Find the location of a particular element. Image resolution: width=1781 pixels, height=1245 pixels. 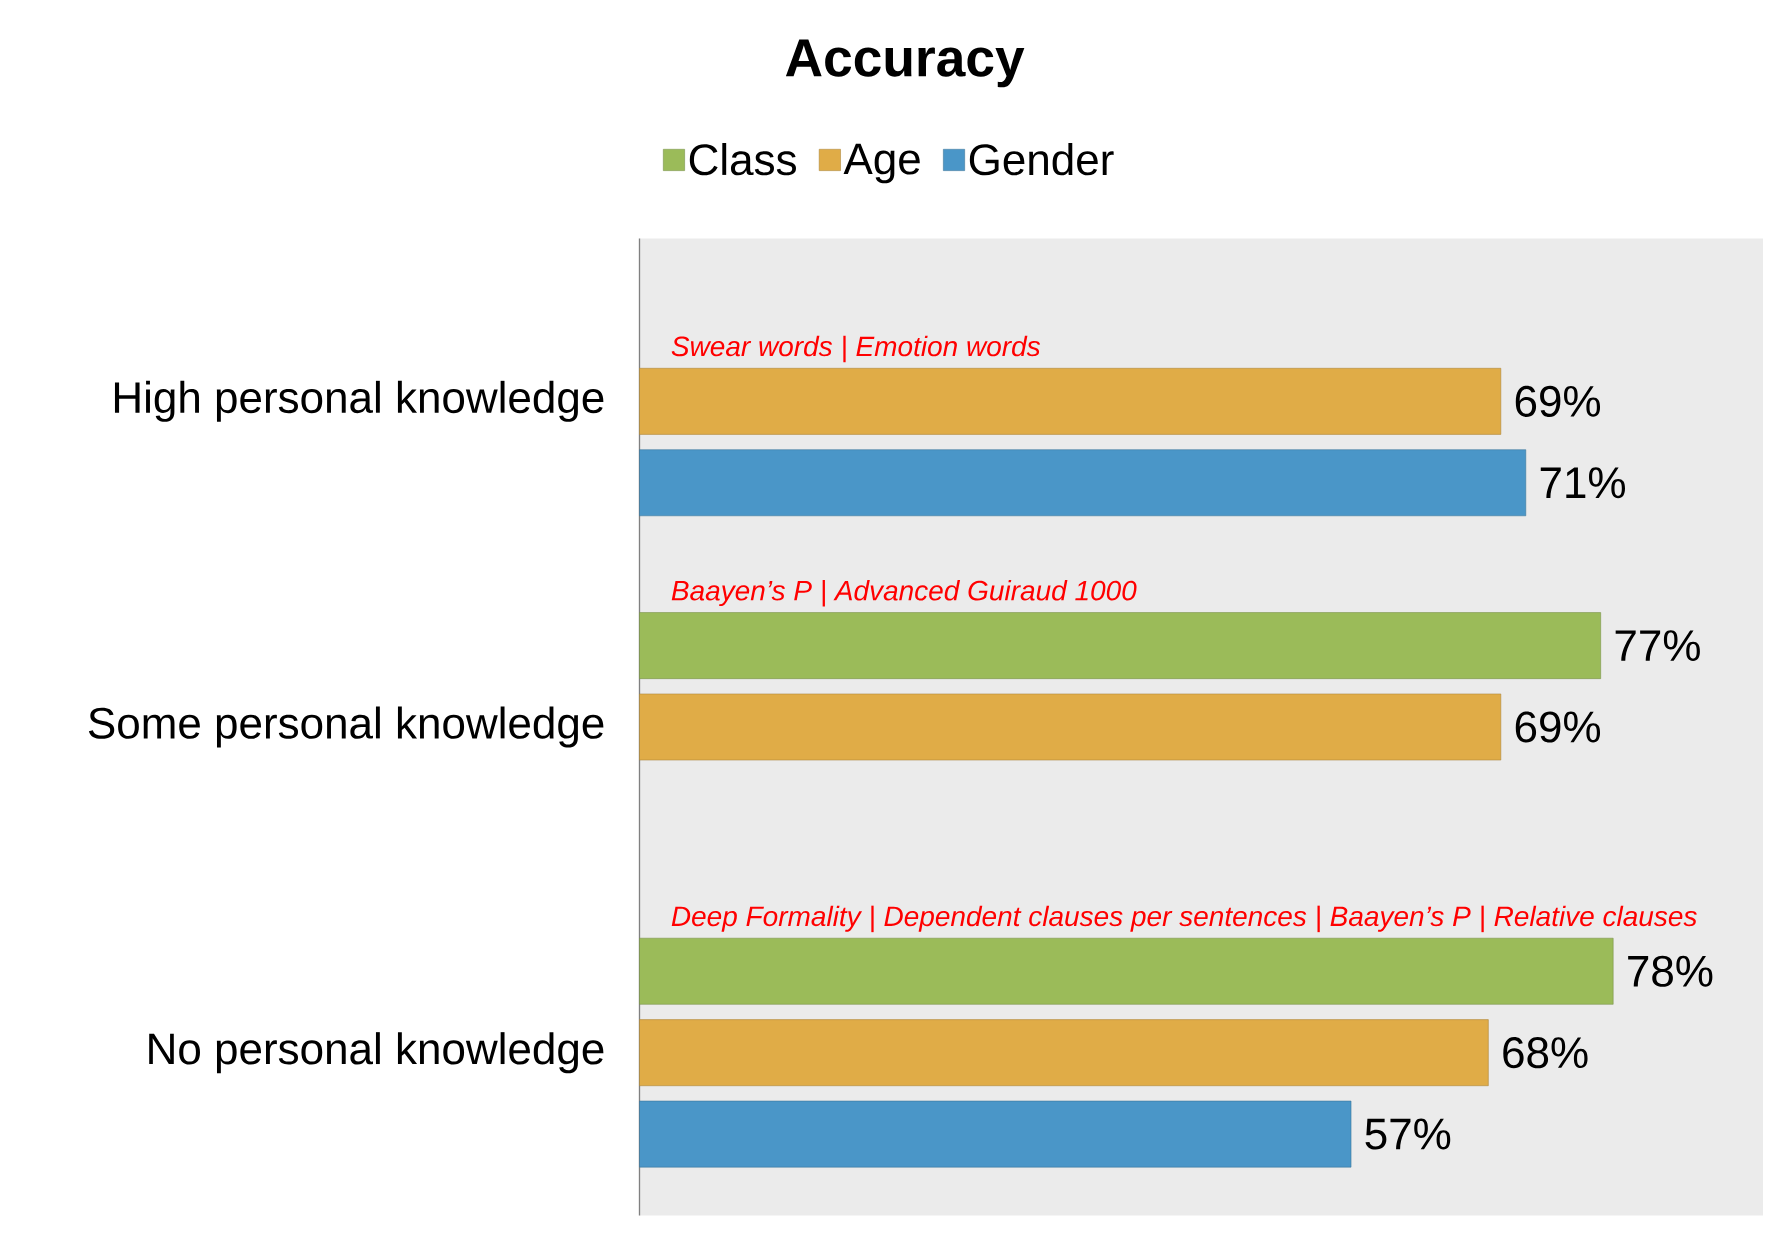

data-label: 68% is located at coordinates (1545, 1053).